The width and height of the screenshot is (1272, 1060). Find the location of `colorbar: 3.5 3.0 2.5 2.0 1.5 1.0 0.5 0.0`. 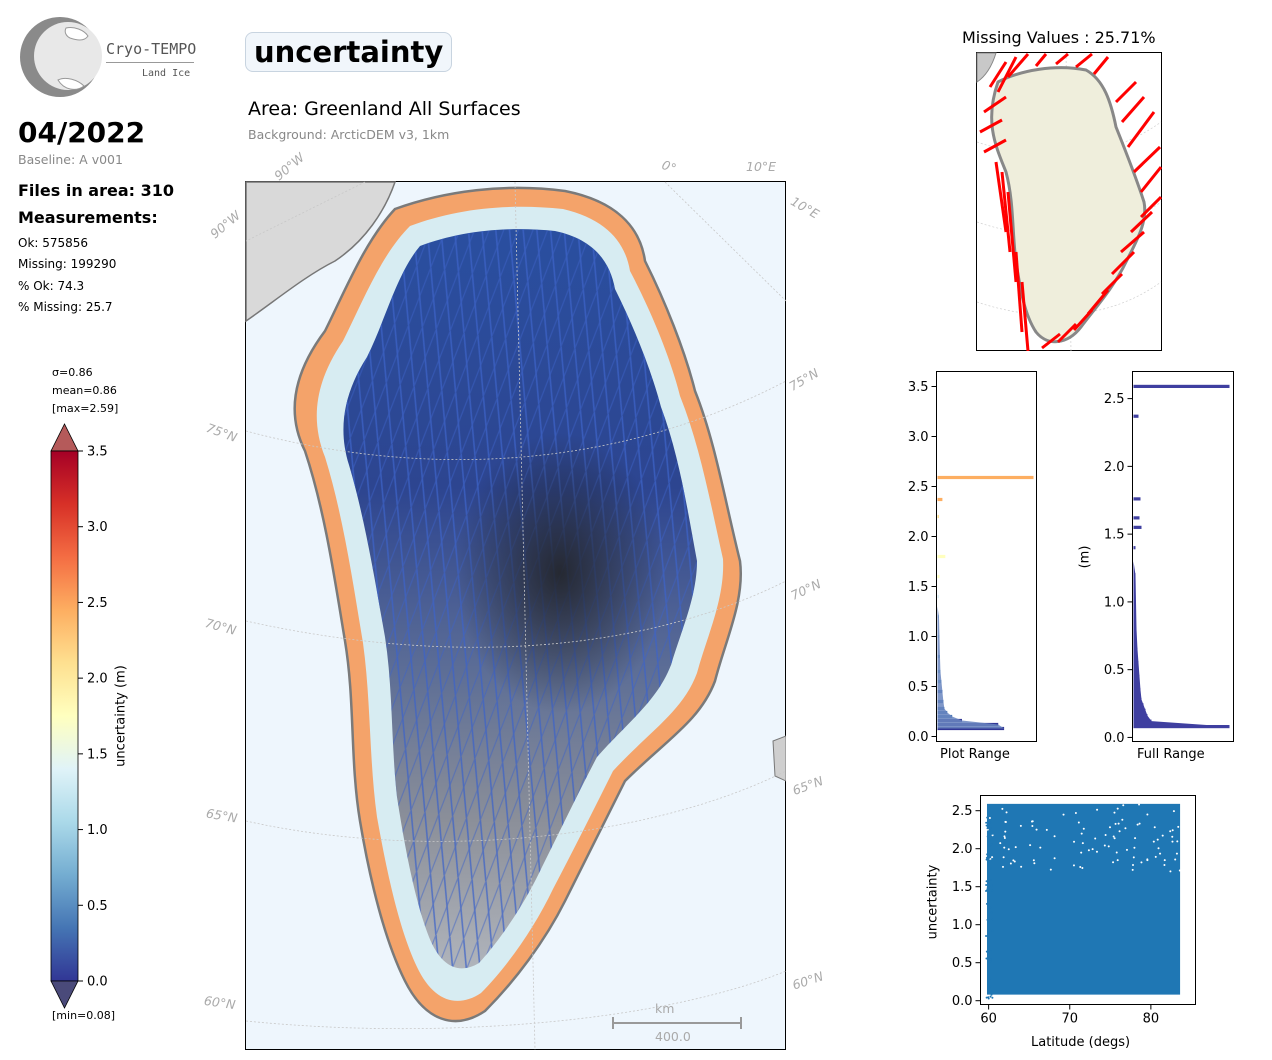

colorbar: 3.5 3.0 2.5 2.0 1.5 1.0 0.5 0.0 is located at coordinates (79, 716).